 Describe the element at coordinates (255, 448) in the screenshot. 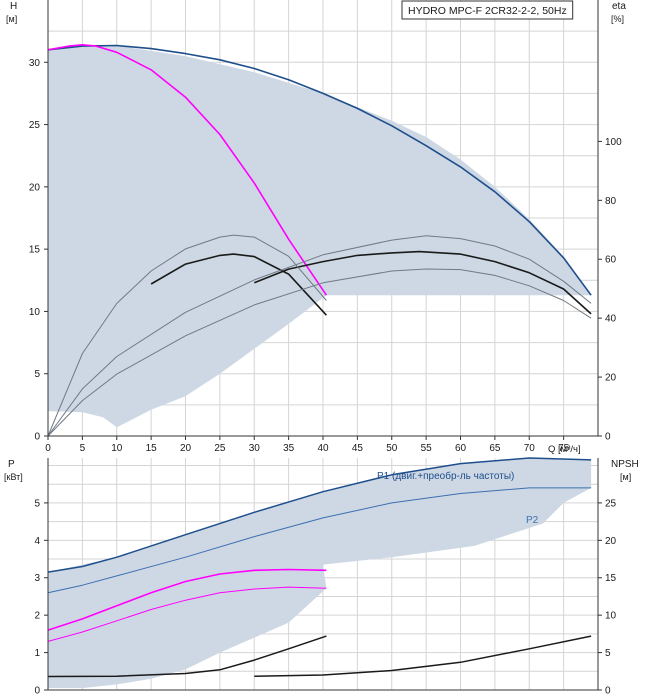

I see `x-tick-label: 30` at that location.